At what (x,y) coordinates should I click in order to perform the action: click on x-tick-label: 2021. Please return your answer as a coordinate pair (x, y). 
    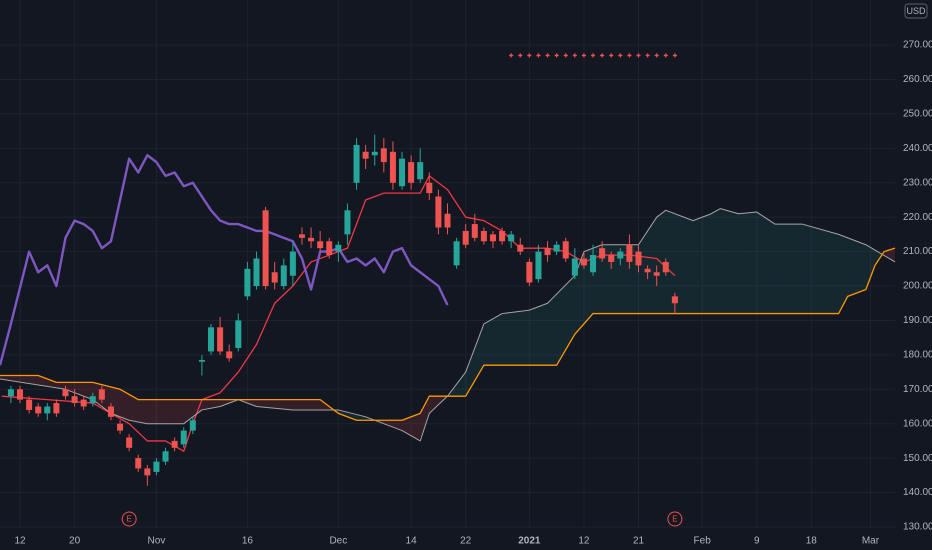
    Looking at the image, I should click on (529, 541).